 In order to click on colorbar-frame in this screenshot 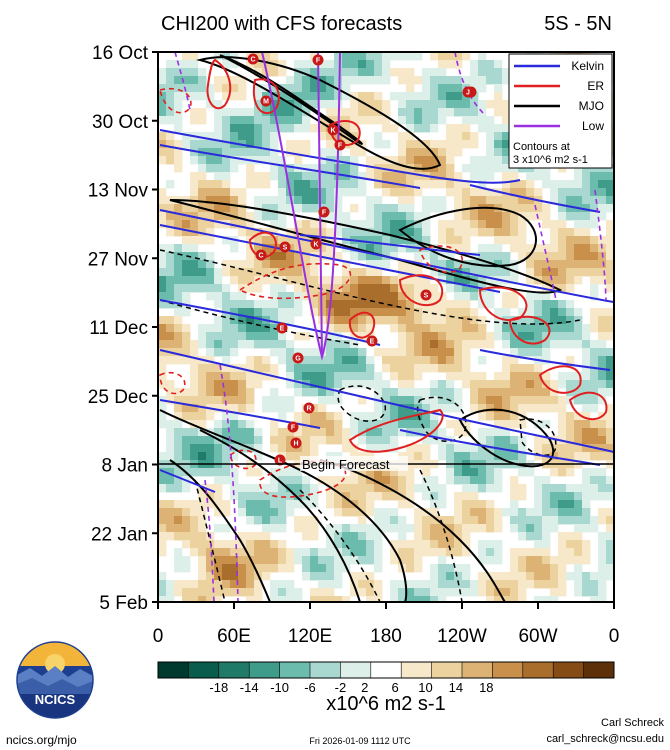, I will do `click(386, 670)`.